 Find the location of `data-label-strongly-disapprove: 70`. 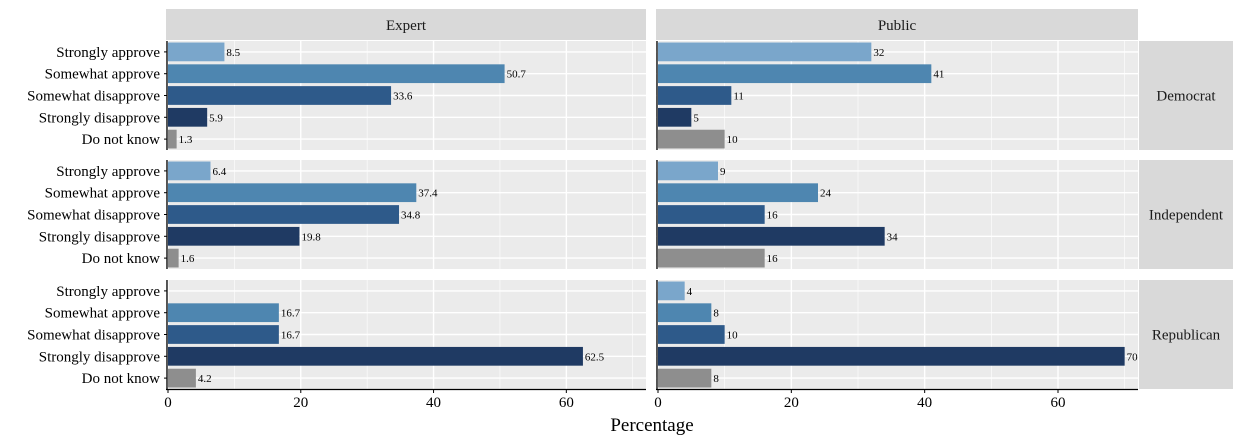

data-label-strongly-disapprove: 70 is located at coordinates (1133, 357).